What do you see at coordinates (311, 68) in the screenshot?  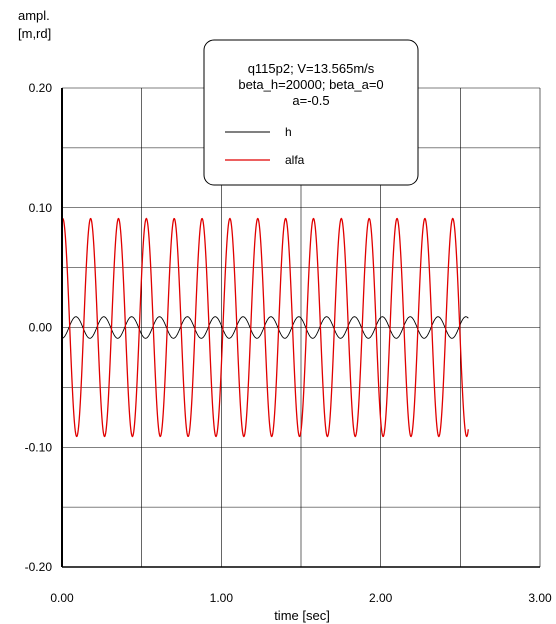 I see `legend-title-line1: q115p2; V=13.565m/s` at bounding box center [311, 68].